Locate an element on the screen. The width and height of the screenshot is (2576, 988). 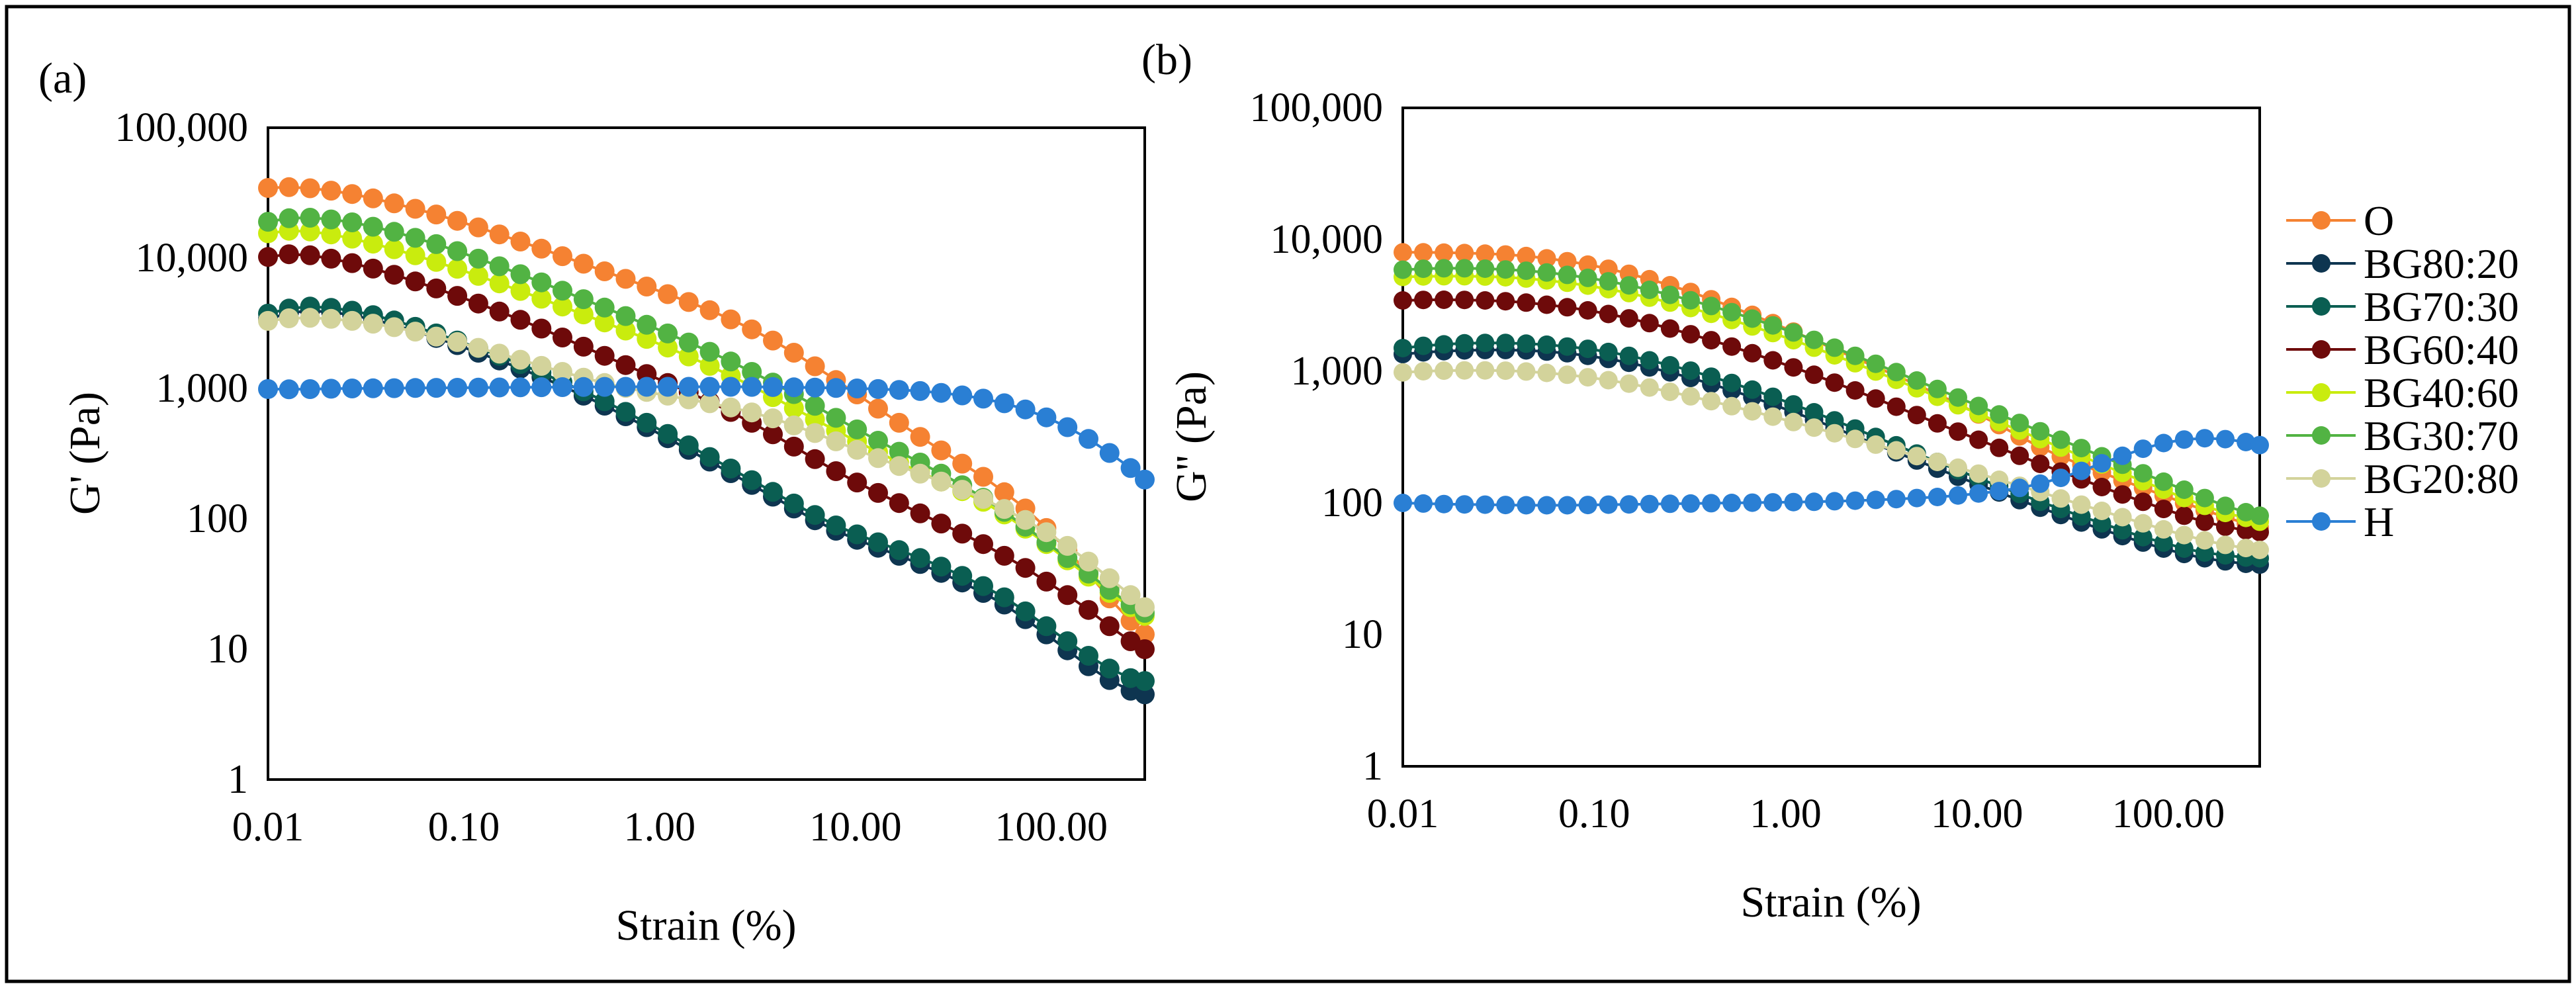
legend-label: BG20:80 is located at coordinates (2441, 478).